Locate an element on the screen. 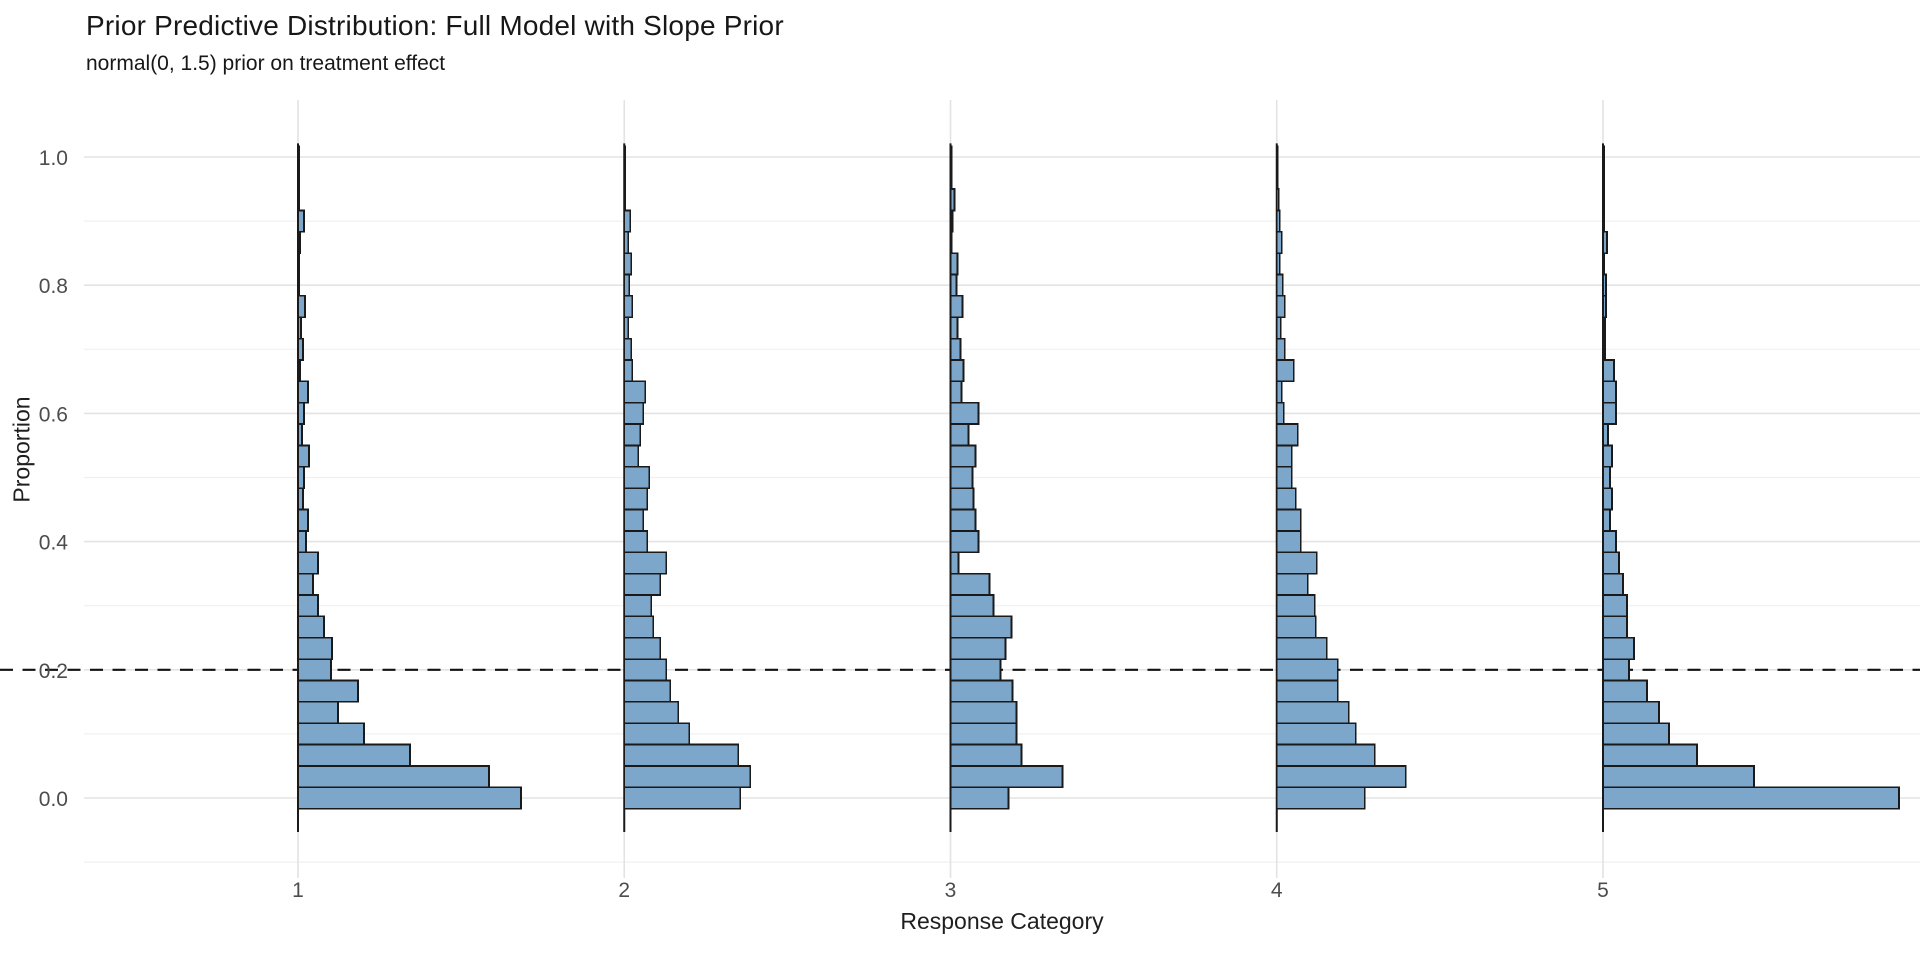  chart-subtitle: normal(0, 1.5) prior on treatment effect is located at coordinates (266, 63).